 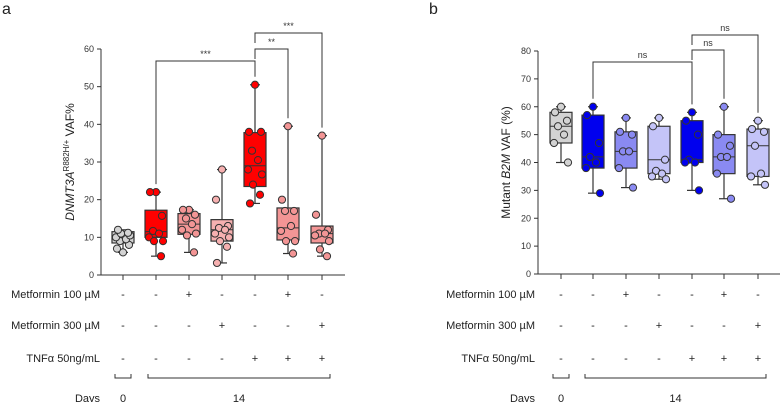 I want to click on panel-label: b, so click(x=433, y=9).